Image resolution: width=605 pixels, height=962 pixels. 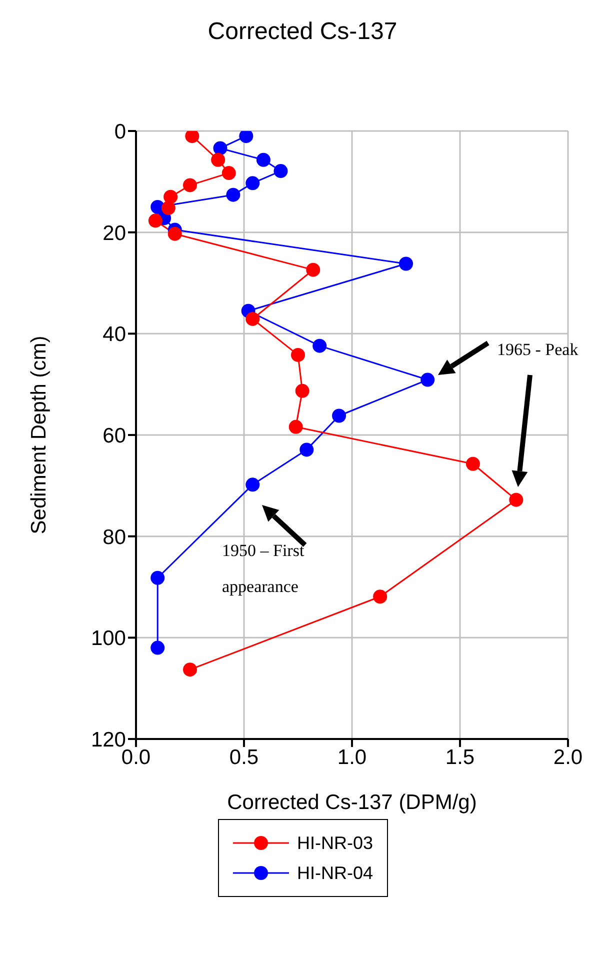 What do you see at coordinates (460, 757) in the screenshot?
I see `x-tick-label: 1.5` at bounding box center [460, 757].